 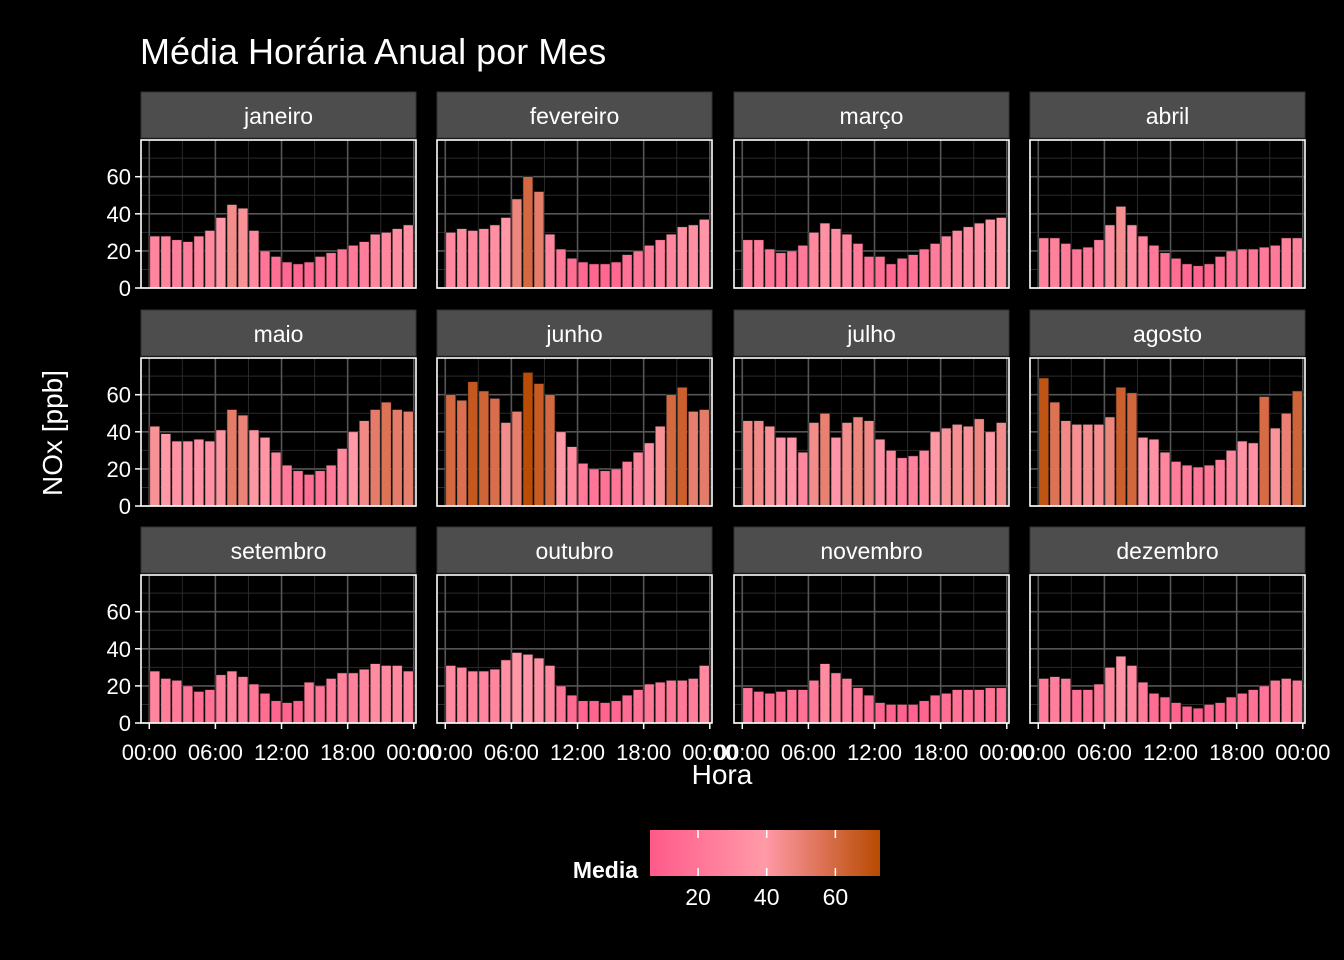 I want to click on color-legend: Media 20 40 60, so click(x=726, y=870).